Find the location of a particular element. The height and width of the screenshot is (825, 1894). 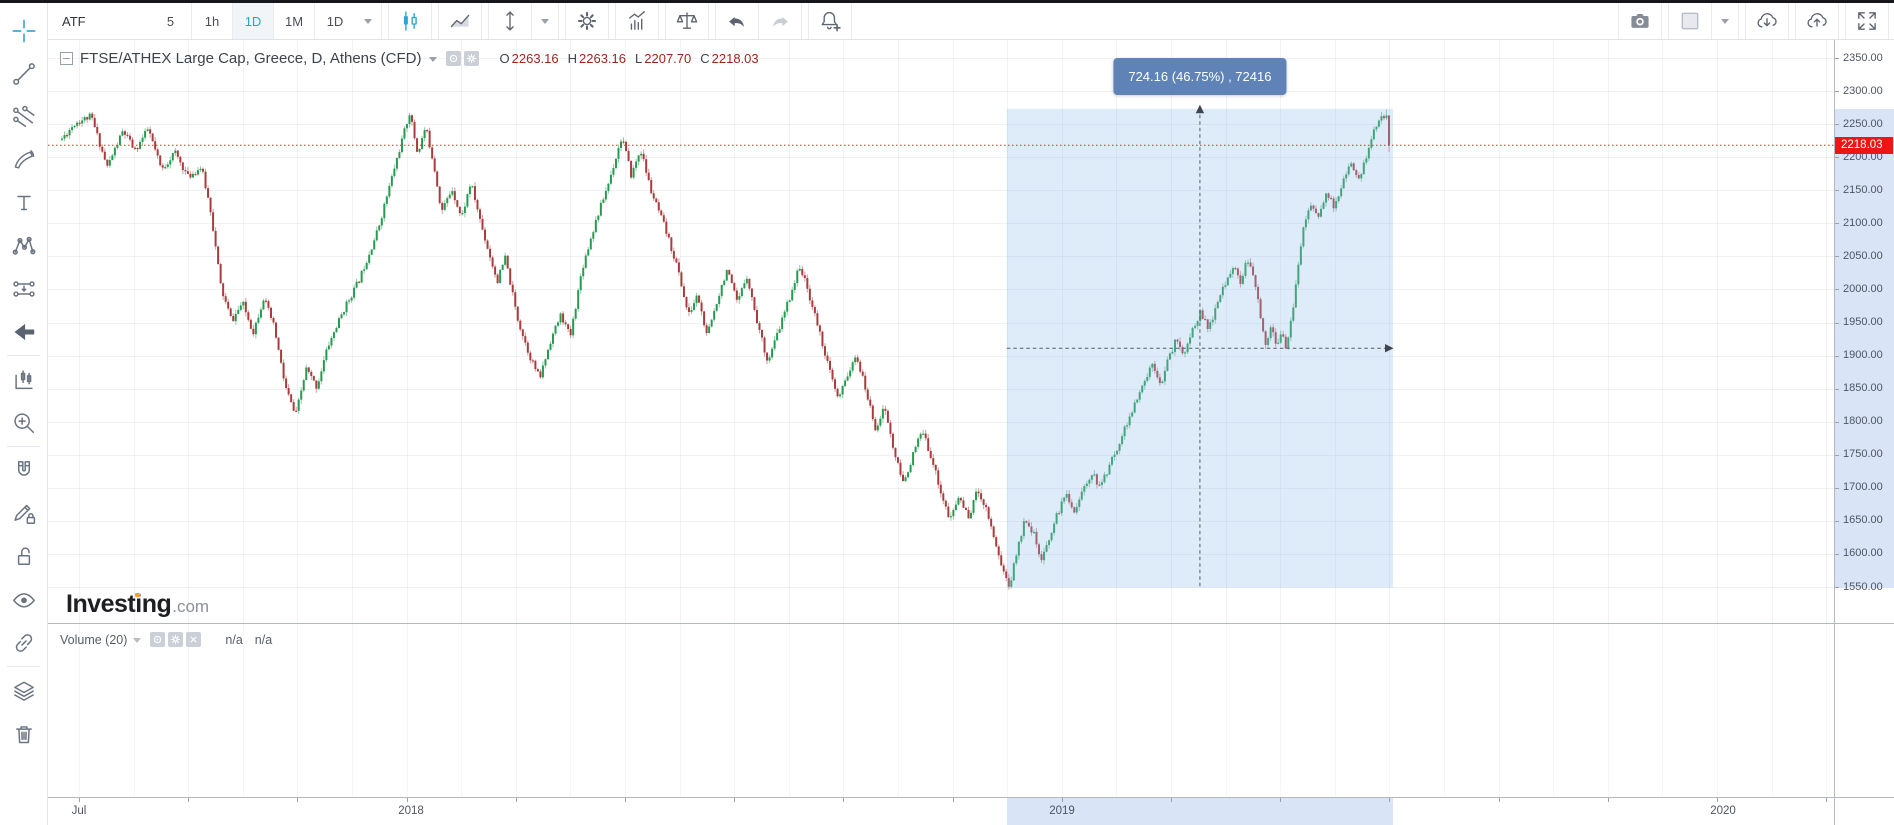

back-arrow-icon is located at coordinates (24, 331).